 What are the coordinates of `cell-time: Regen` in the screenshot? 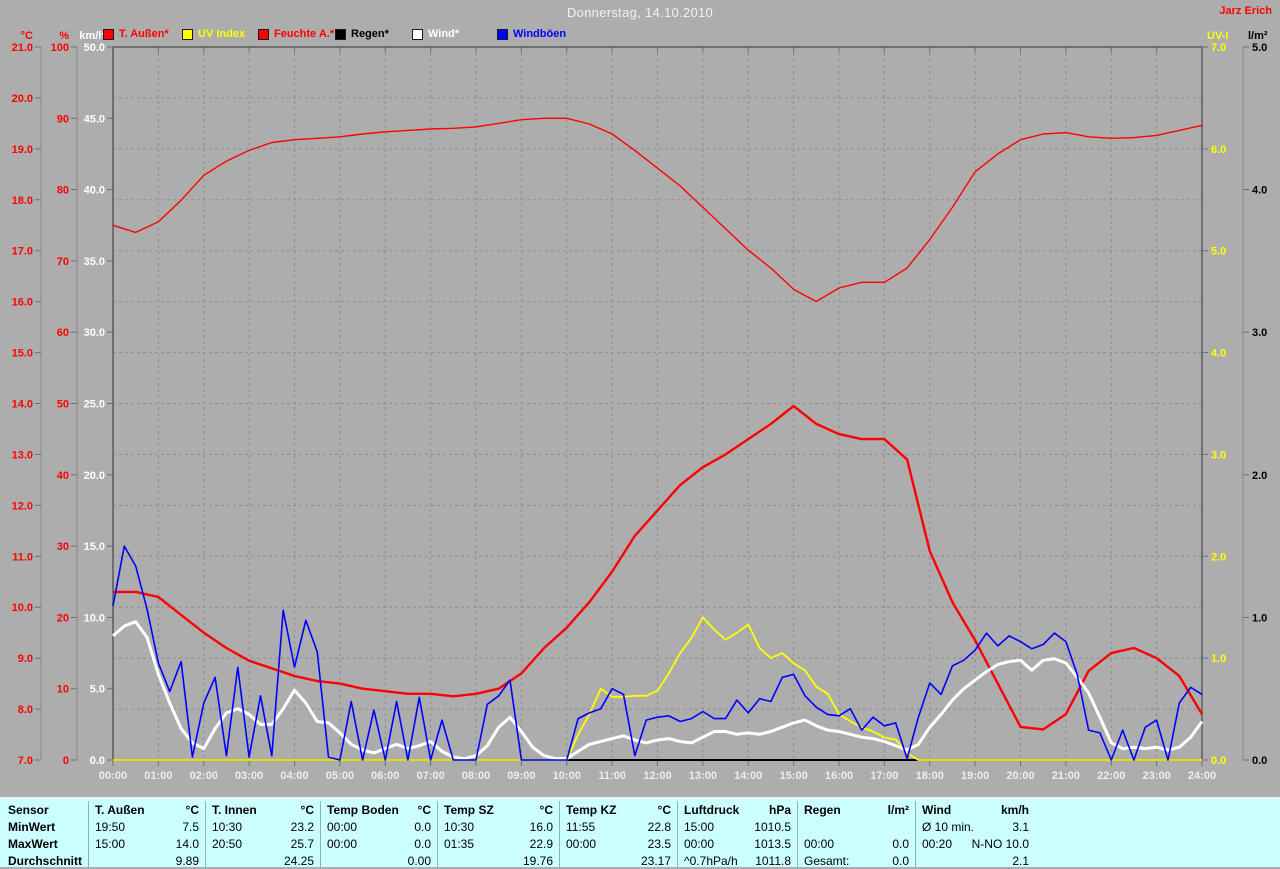 It's located at (822, 809).